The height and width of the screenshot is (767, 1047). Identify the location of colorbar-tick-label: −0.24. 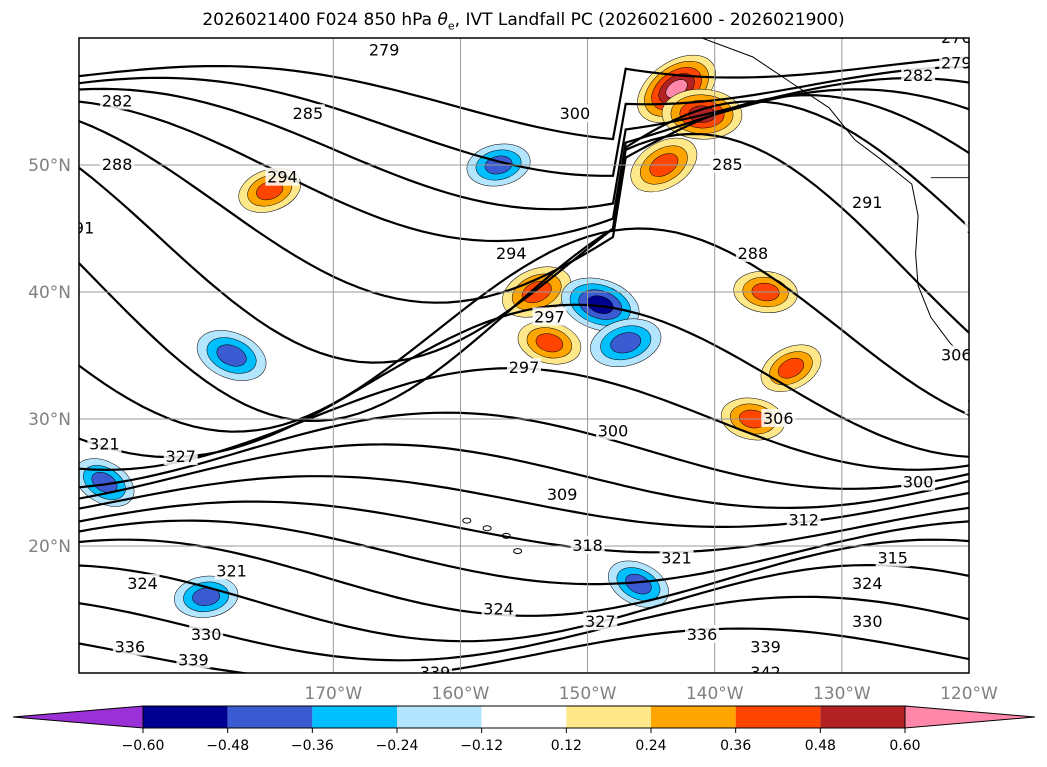
(397, 746).